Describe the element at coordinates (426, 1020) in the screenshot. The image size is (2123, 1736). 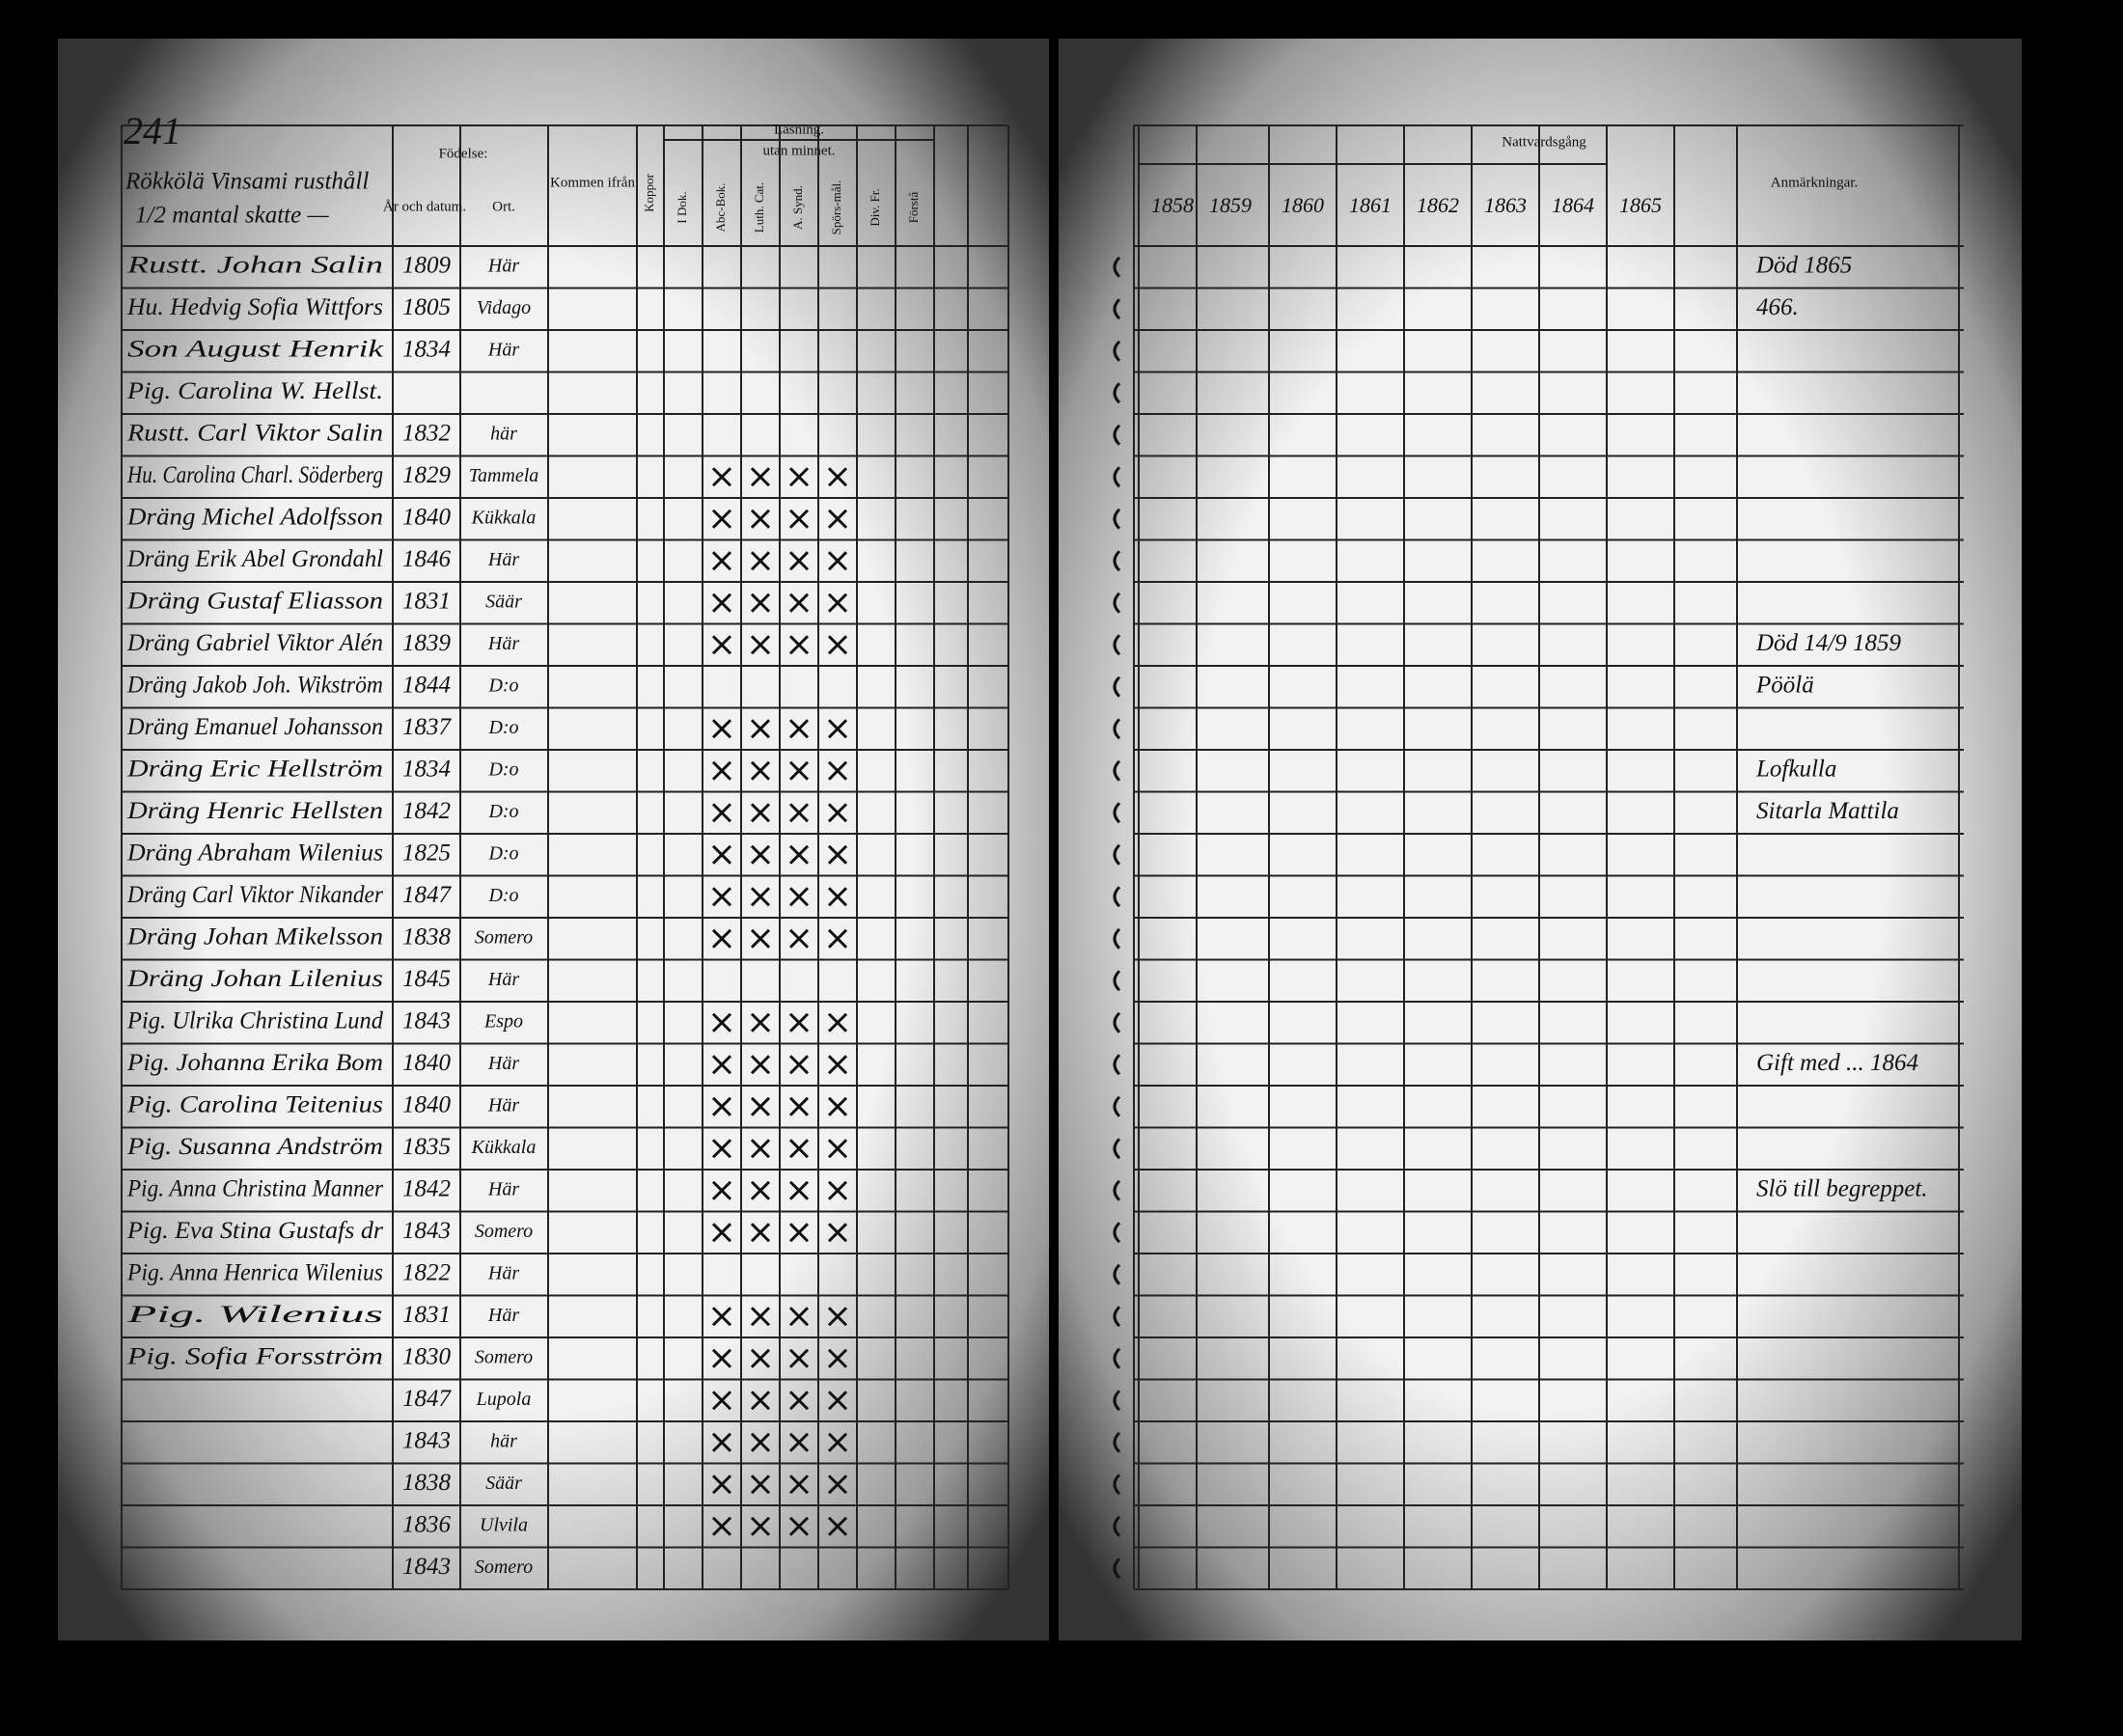
I see `birth-year: 1843` at that location.